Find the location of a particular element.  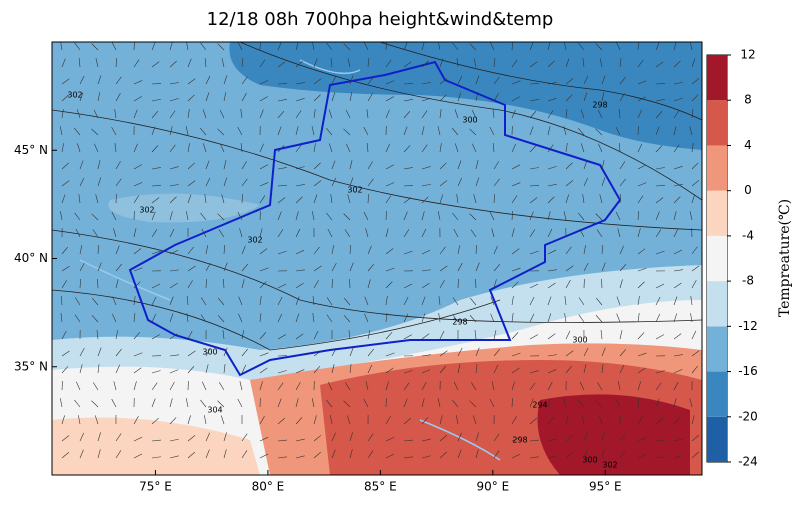

x-tick-label: 85° E is located at coordinates (380, 487).